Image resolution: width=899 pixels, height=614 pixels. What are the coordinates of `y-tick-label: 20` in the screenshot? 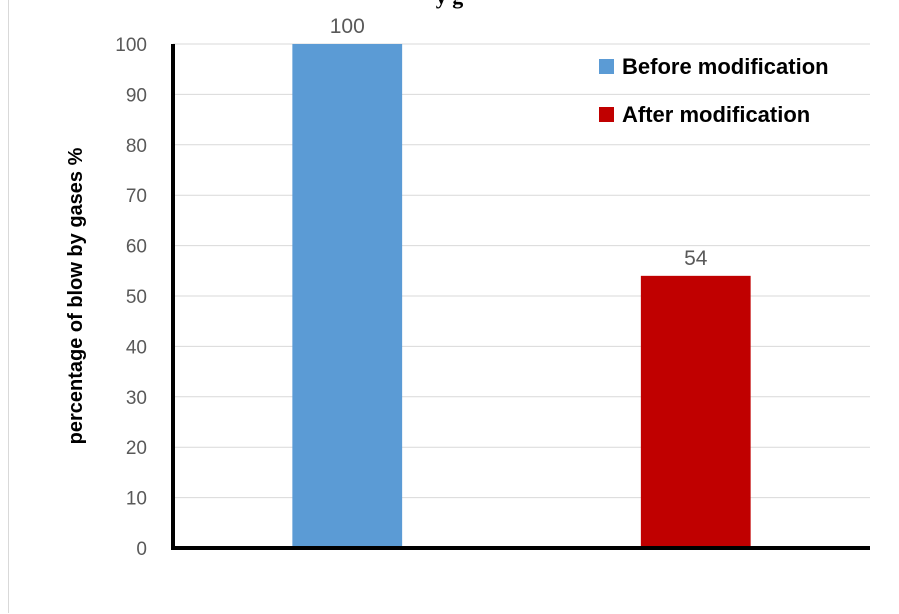 It's located at (136, 448).